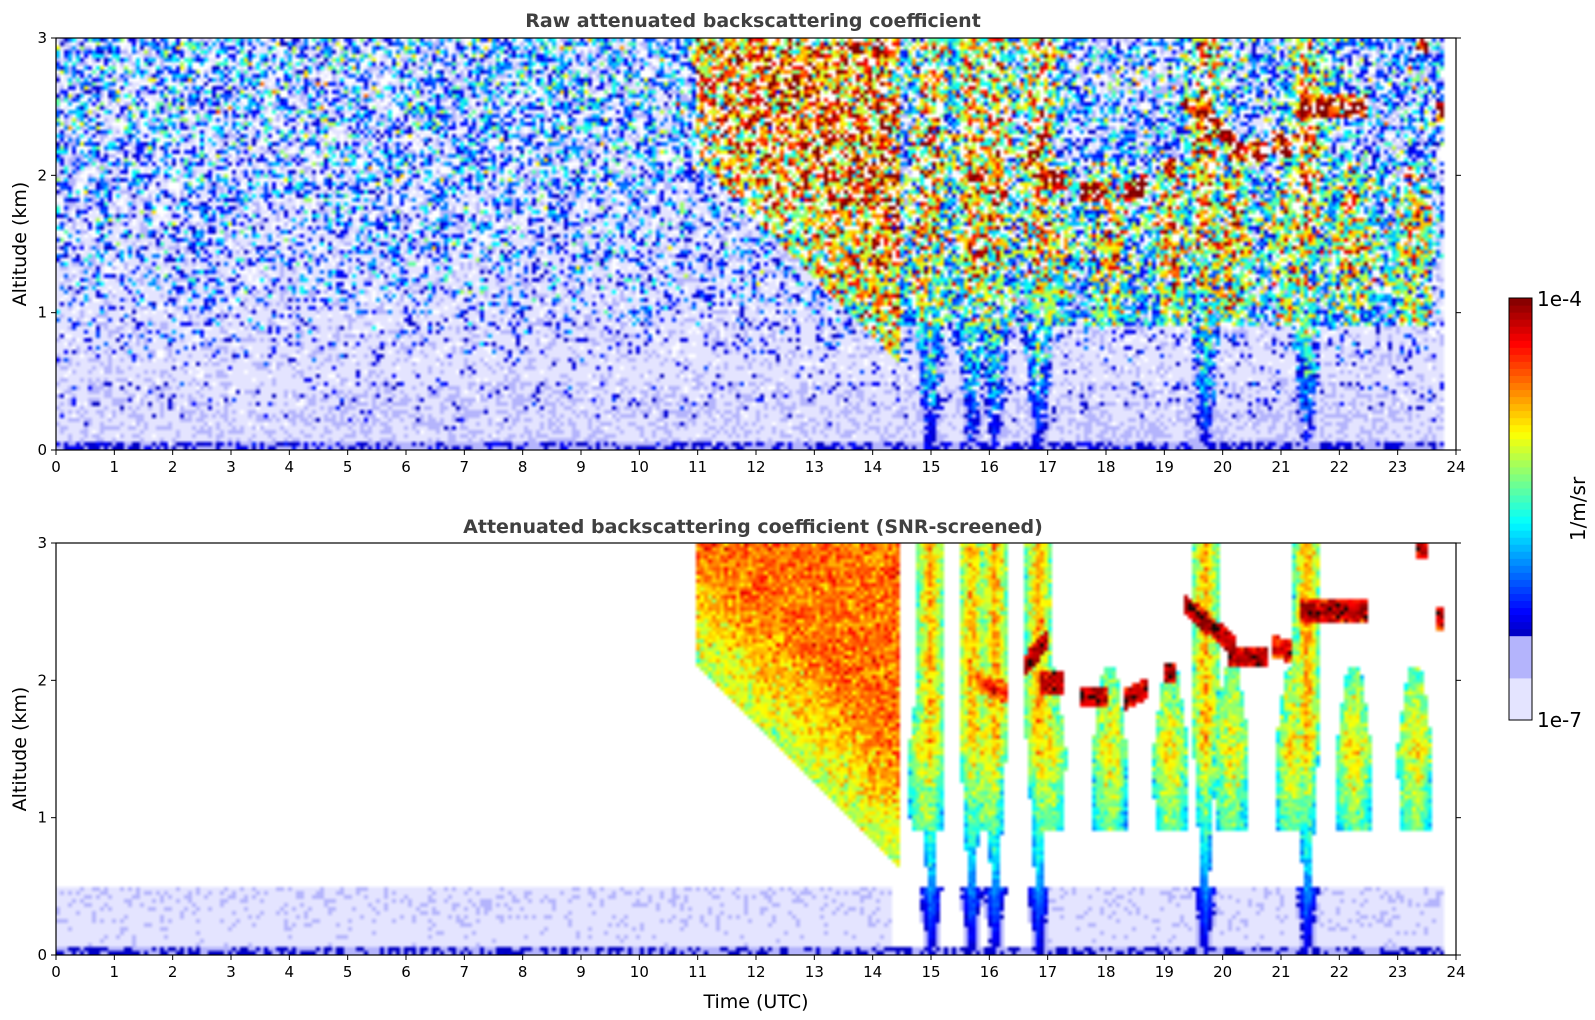 This screenshot has height=1020, width=1595. I want to click on colorbar-unit-label: 1/m/sr, so click(1578, 508).